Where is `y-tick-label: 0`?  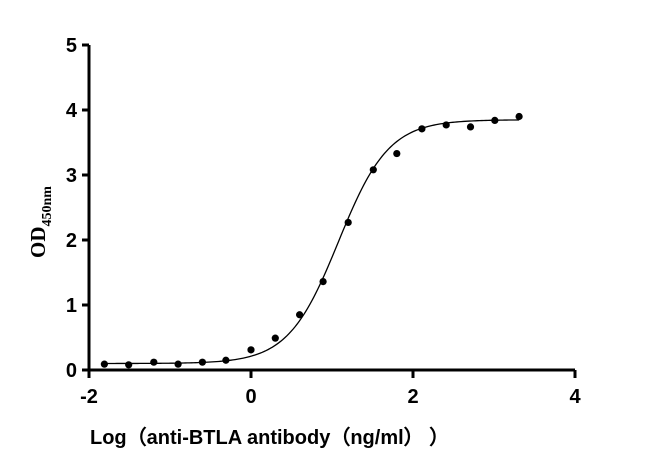 y-tick-label: 0 is located at coordinates (71, 371).